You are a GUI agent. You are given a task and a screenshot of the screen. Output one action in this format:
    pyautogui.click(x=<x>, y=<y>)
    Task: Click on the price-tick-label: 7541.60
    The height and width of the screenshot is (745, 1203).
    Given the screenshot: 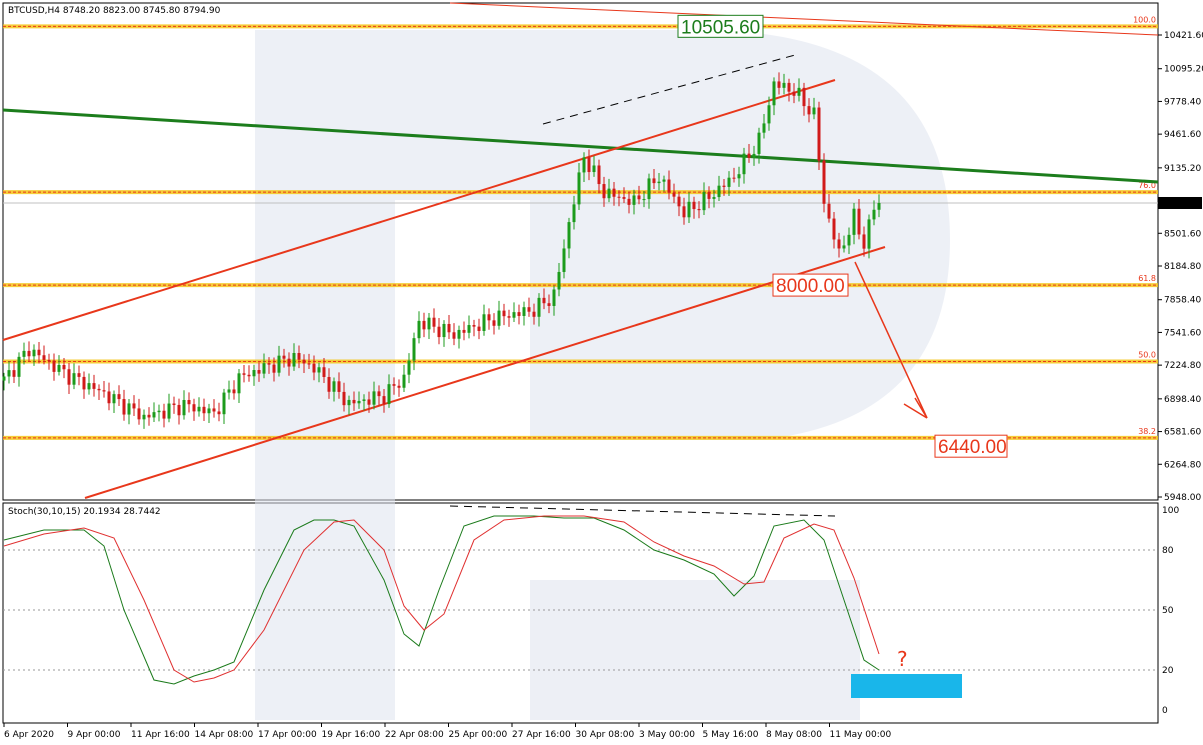 What is the action you would take?
    pyautogui.click(x=1182, y=333)
    